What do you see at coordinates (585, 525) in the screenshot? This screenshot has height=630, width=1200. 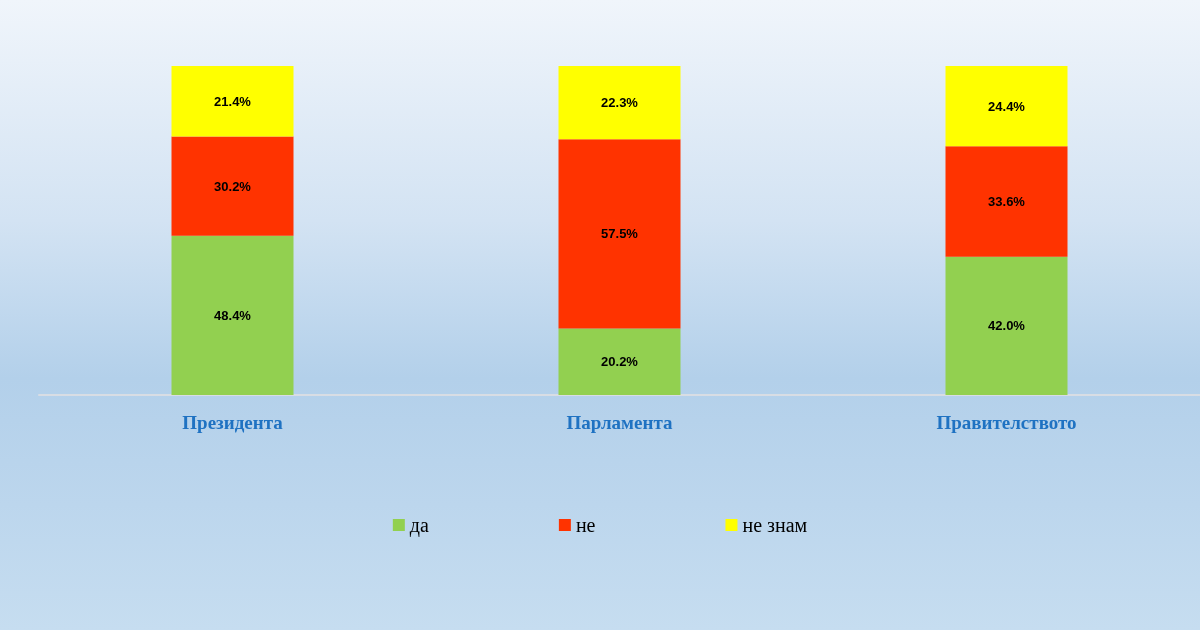 I see `legend-label: не` at bounding box center [585, 525].